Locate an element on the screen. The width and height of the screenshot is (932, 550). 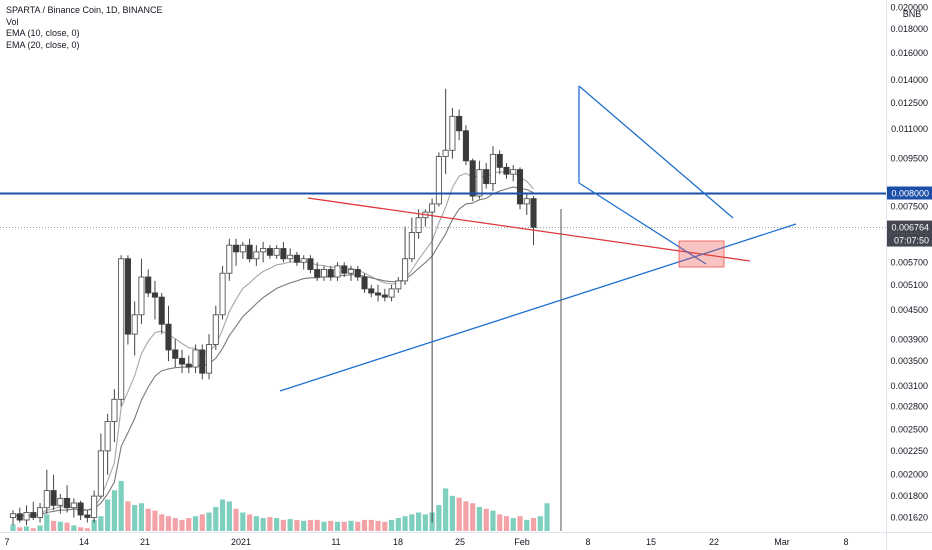
time-tick-label: 25 is located at coordinates (460, 542).